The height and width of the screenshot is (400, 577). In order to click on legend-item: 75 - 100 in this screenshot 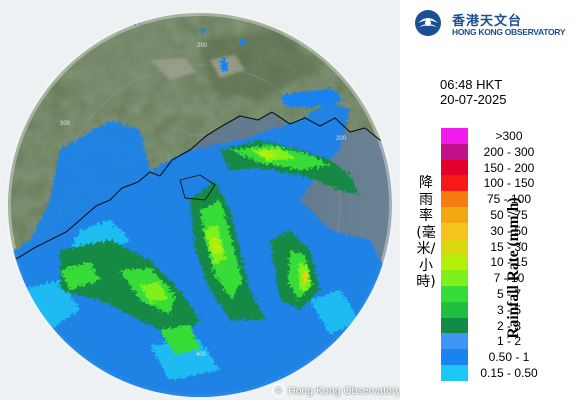, I will do `click(509, 199)`.